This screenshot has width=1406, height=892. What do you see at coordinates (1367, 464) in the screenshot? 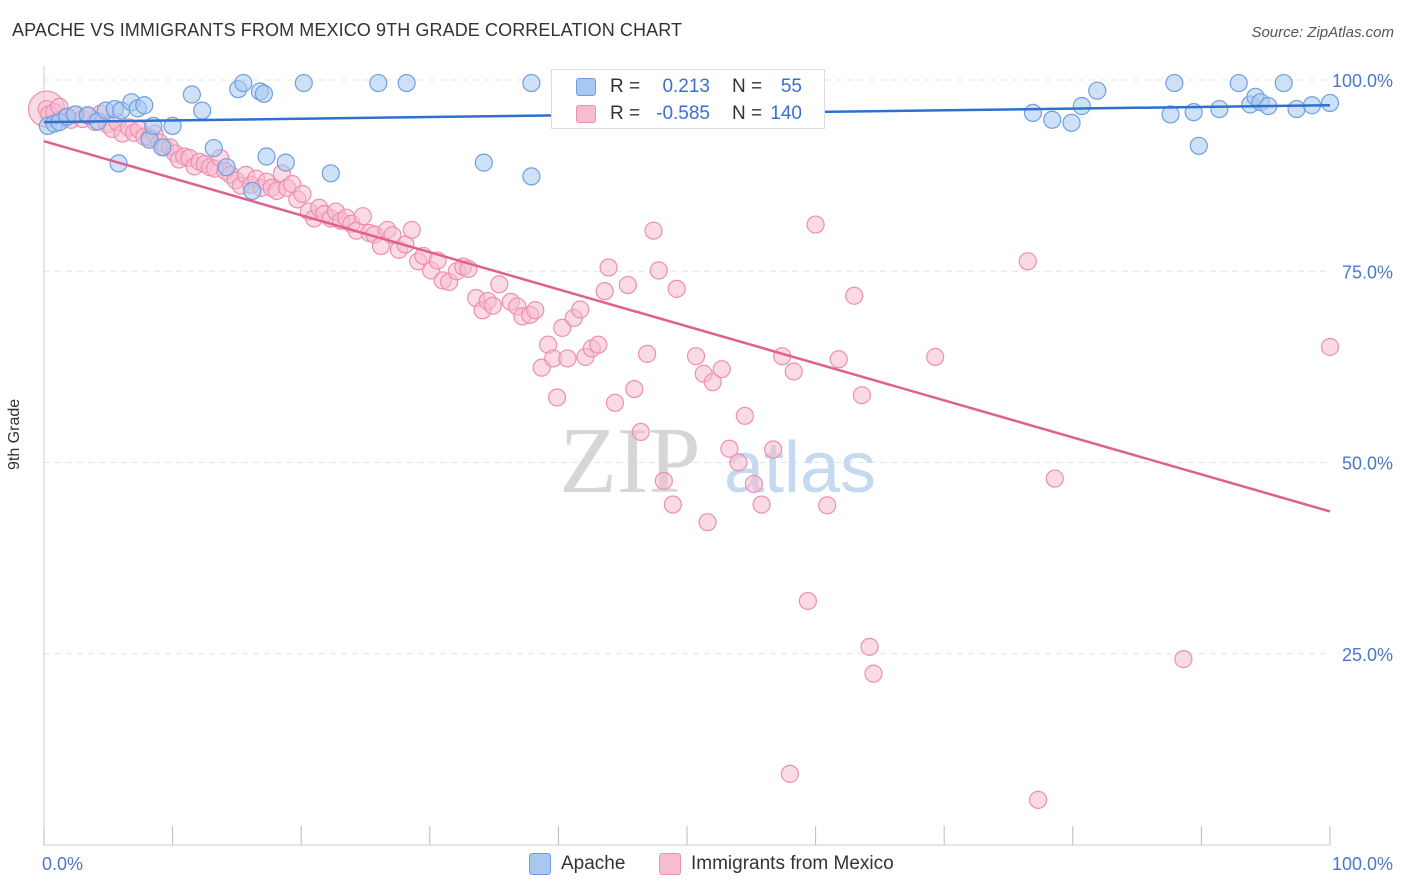
I see `y-tick-label: 50.0%` at bounding box center [1367, 464].